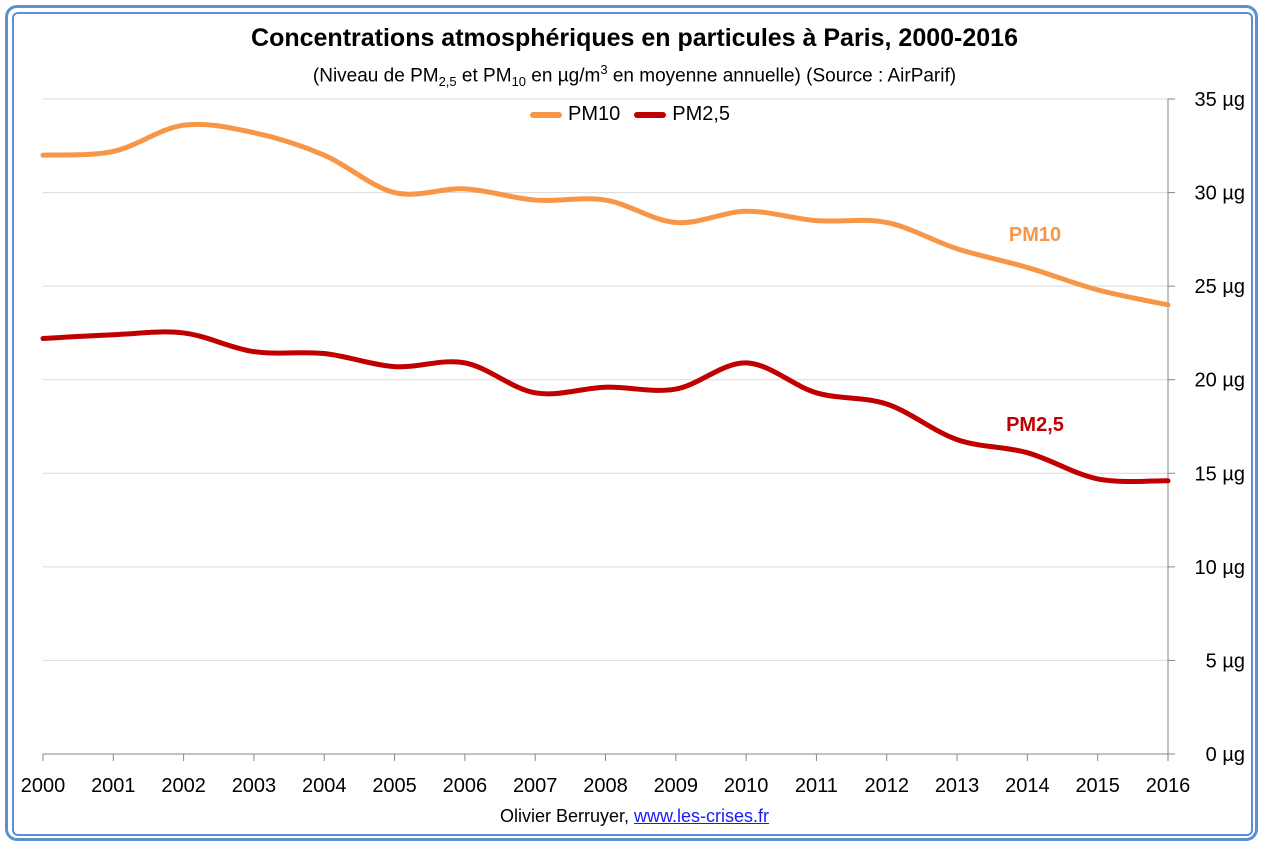 The width and height of the screenshot is (1269, 852). What do you see at coordinates (1225, 755) in the screenshot?
I see `y-tick-label: 0 µg` at bounding box center [1225, 755].